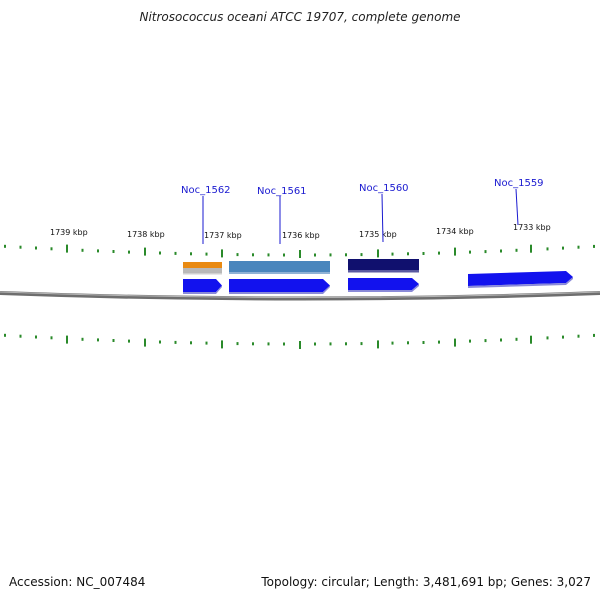 The width and height of the screenshot is (600, 600). Describe the element at coordinates (279, 267) in the screenshot. I see `cog-feature-noc1561` at that location.